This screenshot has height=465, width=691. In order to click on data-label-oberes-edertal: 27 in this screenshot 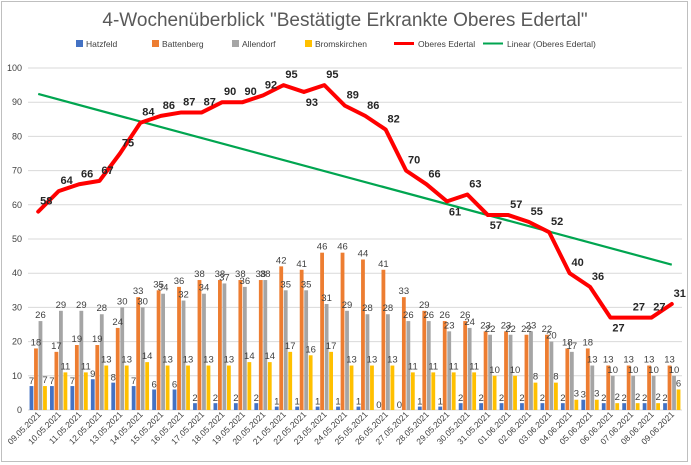, I will do `click(639, 308)`.